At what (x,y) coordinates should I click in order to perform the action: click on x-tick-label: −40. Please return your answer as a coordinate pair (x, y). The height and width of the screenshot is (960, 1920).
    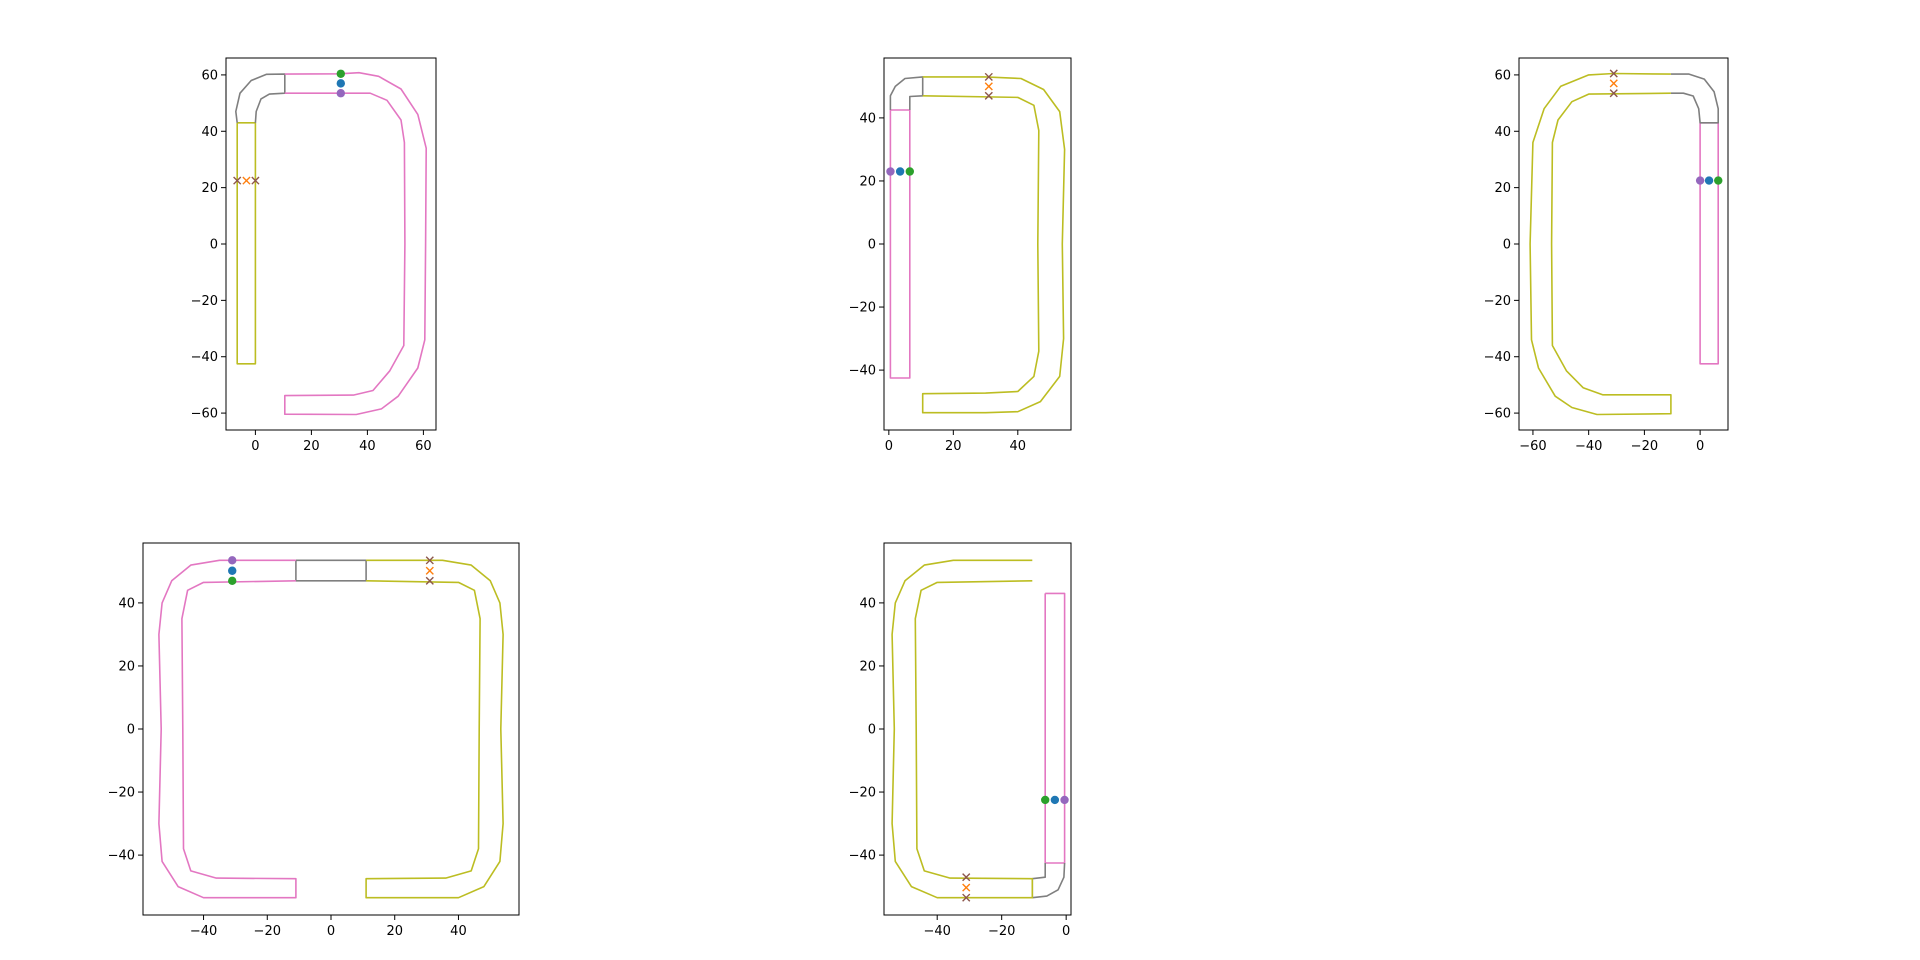
    Looking at the image, I should click on (1588, 446).